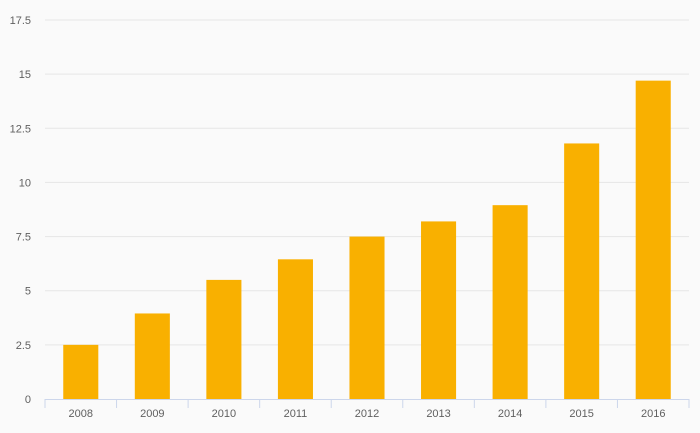 This screenshot has width=700, height=433. I want to click on y-tick-label: 15, so click(25, 75).